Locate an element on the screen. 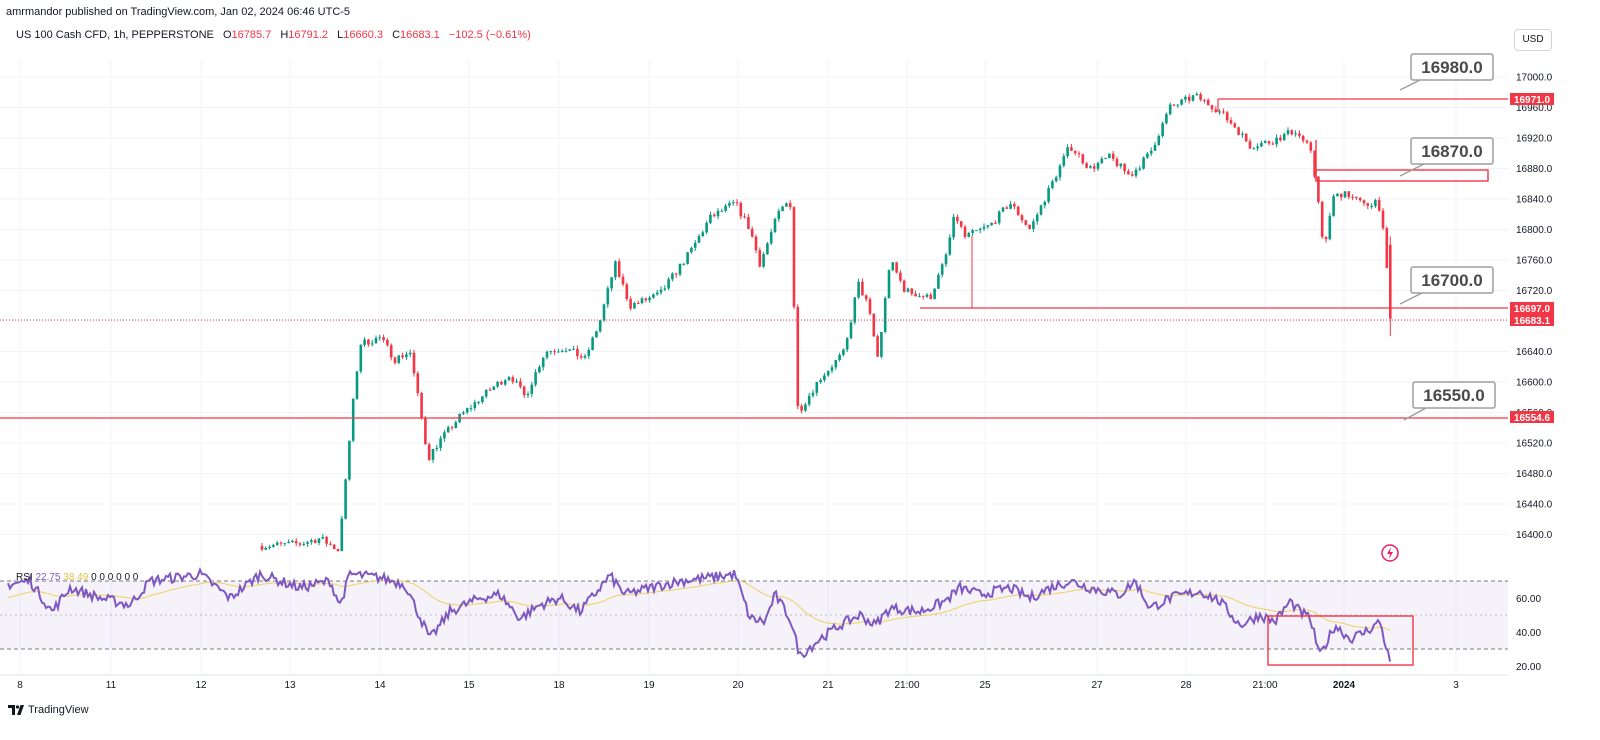 The width and height of the screenshot is (1600, 740). rsi-pane: 60.00 40.00 20.00 is located at coordinates (770, 620).